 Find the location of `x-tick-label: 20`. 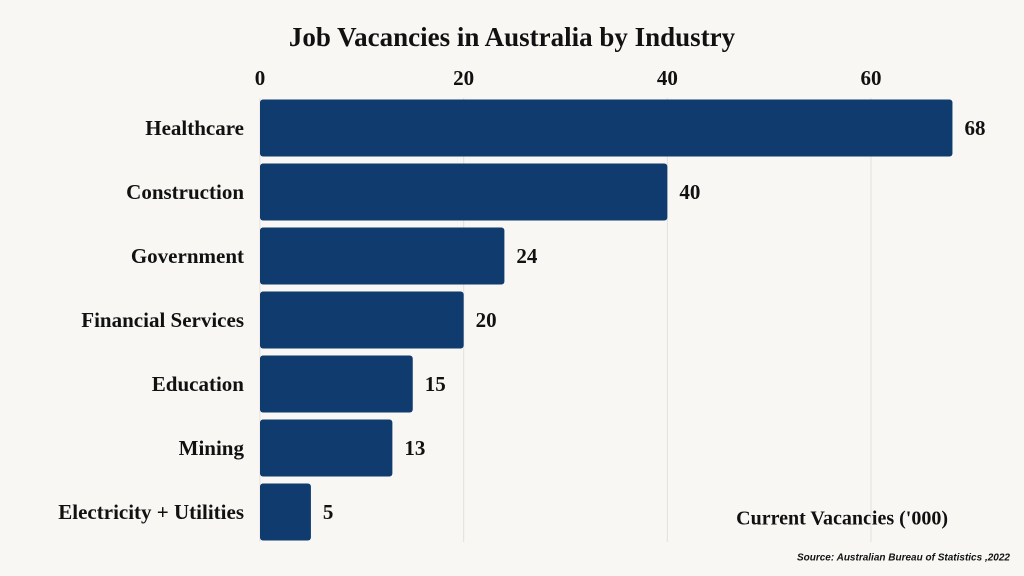

x-tick-label: 20 is located at coordinates (463, 78).